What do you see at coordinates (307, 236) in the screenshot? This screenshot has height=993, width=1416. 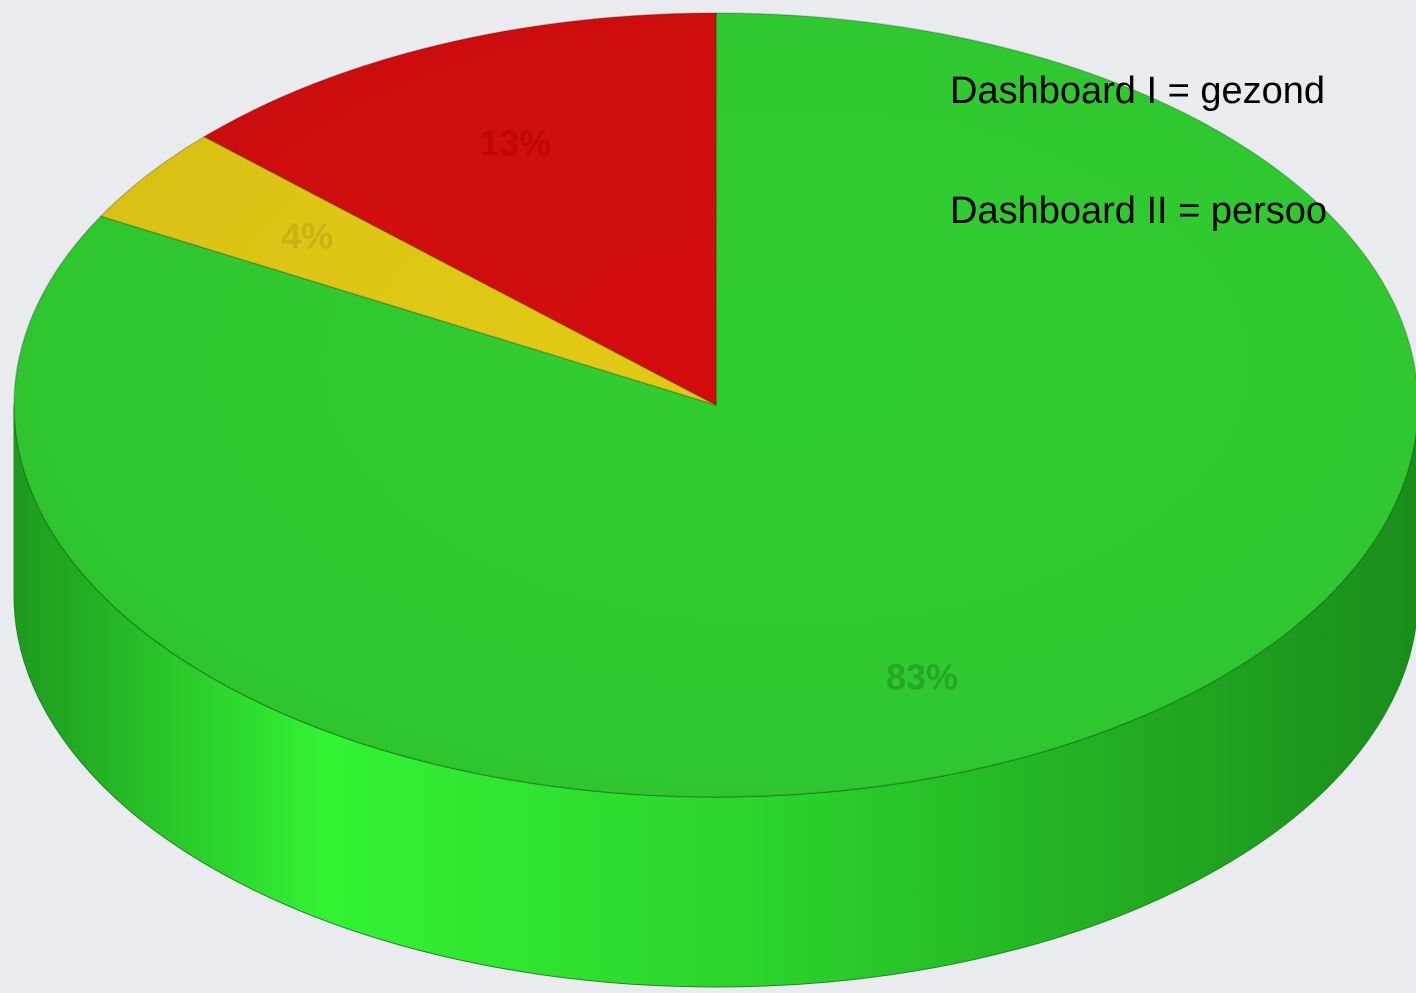 I see `slice-label-2: 4%` at bounding box center [307, 236].